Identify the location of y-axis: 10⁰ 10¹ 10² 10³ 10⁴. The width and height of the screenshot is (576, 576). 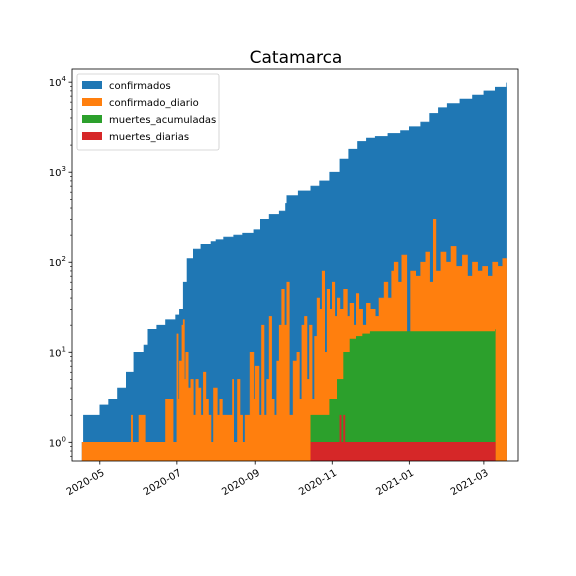
(60, 266).